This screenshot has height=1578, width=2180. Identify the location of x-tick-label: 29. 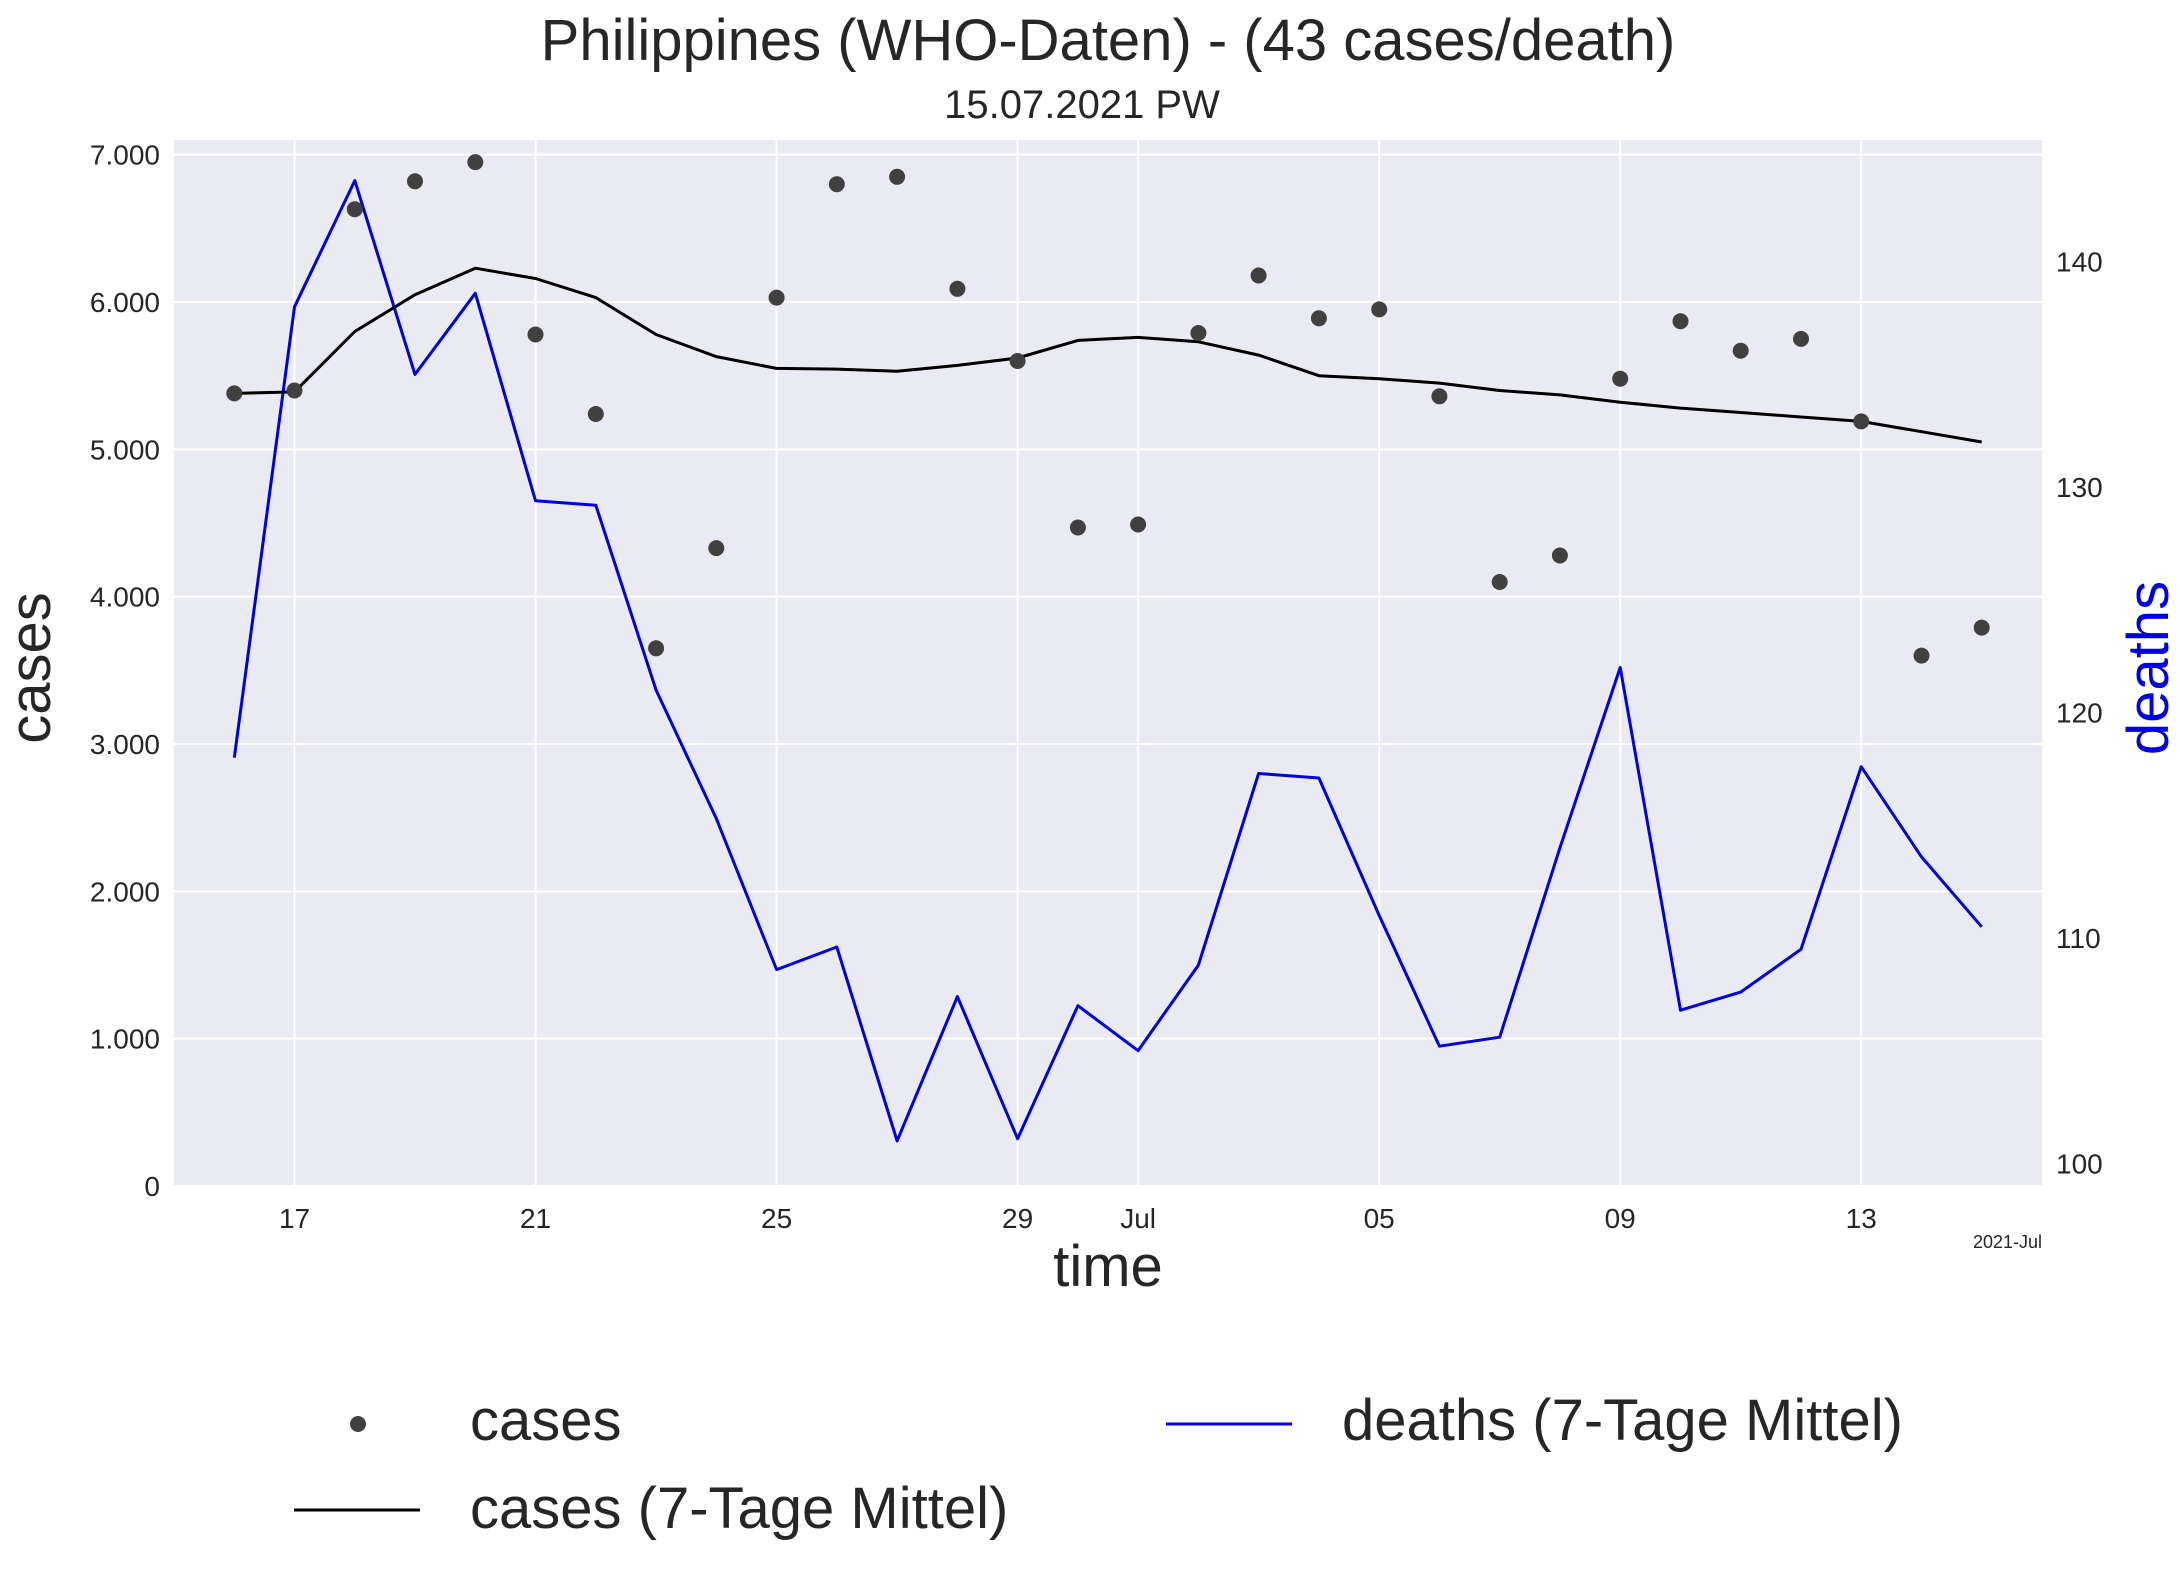
(1017, 1218).